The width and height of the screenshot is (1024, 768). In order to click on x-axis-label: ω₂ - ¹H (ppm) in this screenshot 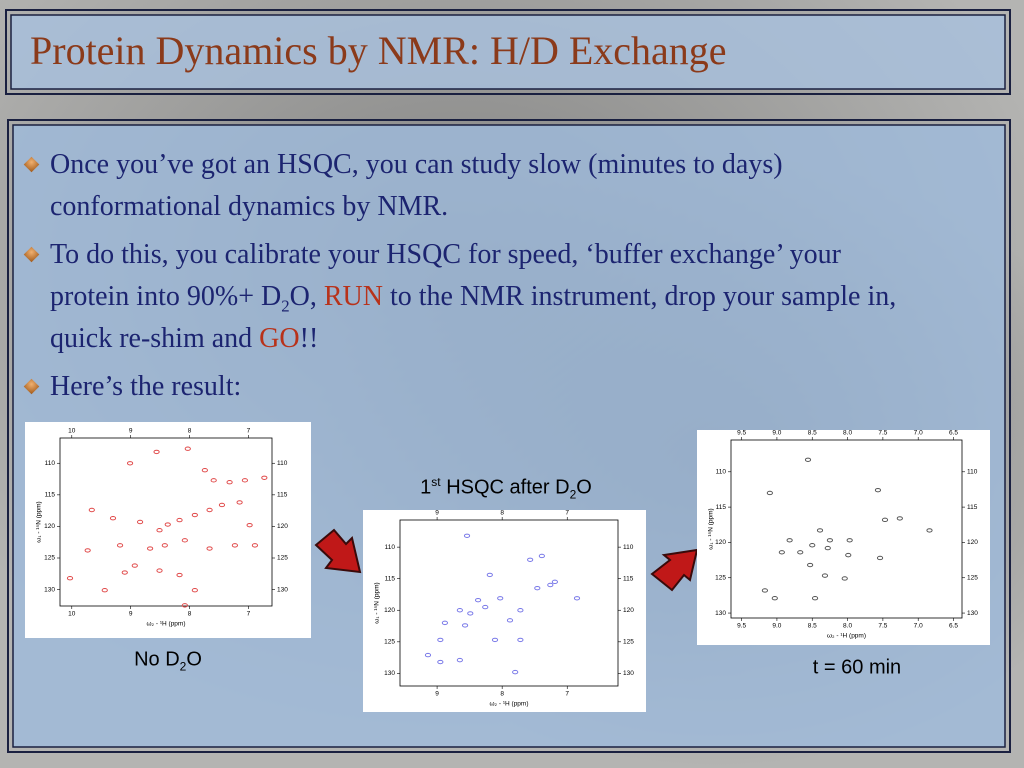, I will do `click(846, 636)`.